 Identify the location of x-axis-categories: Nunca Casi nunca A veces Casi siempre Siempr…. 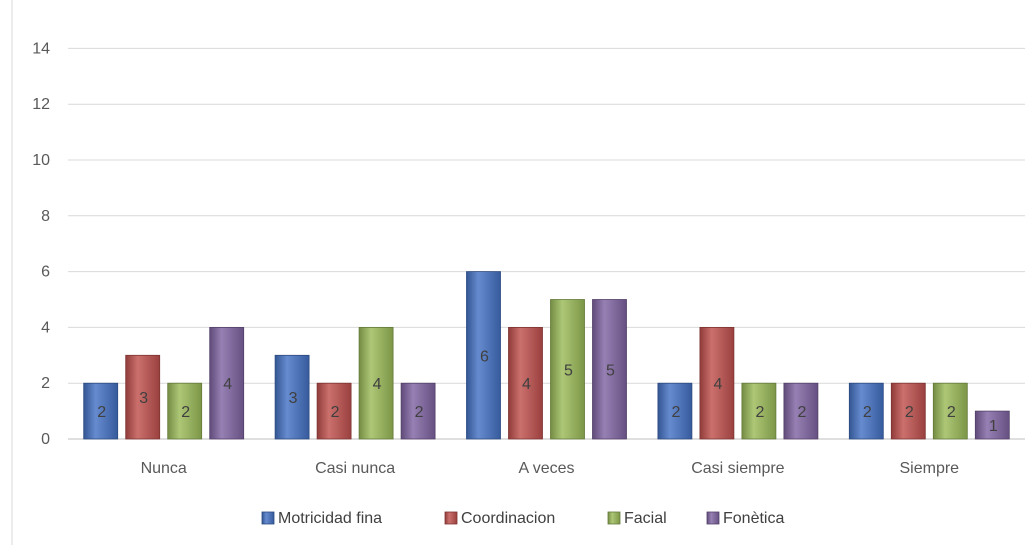
(550, 468).